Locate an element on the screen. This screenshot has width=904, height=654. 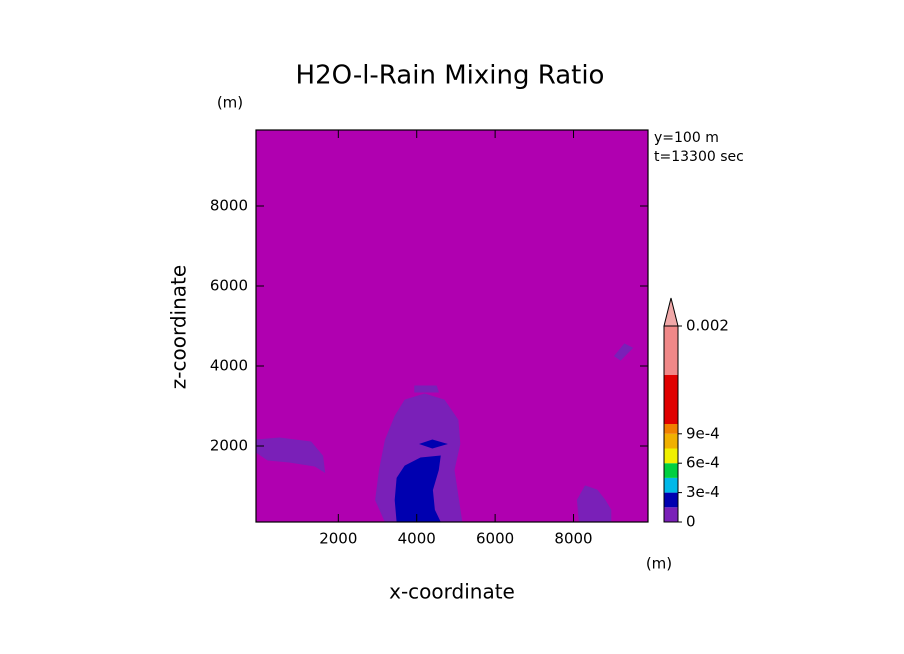
y-unit: (m) is located at coordinates (230, 103).